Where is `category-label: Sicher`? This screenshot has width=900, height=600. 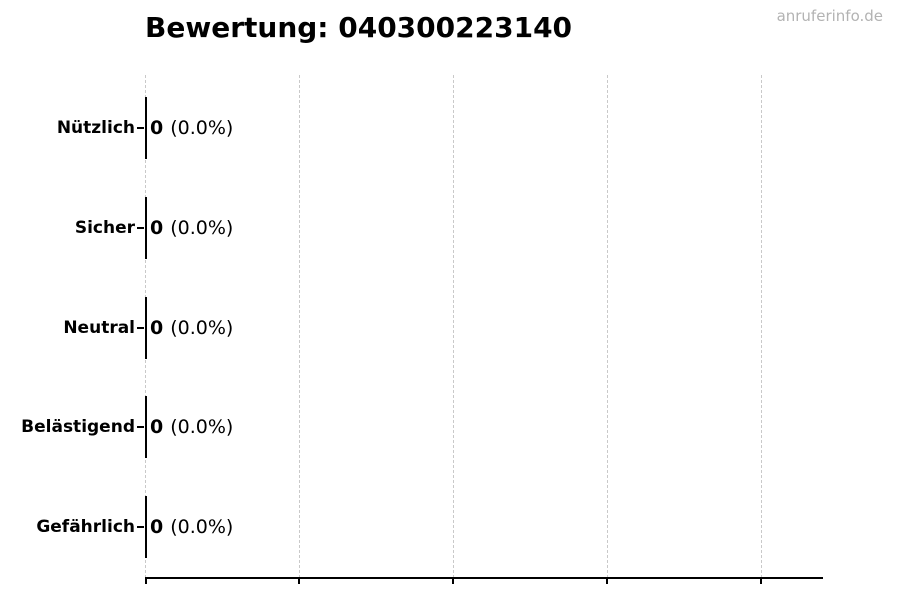 category-label: Sicher is located at coordinates (104, 228).